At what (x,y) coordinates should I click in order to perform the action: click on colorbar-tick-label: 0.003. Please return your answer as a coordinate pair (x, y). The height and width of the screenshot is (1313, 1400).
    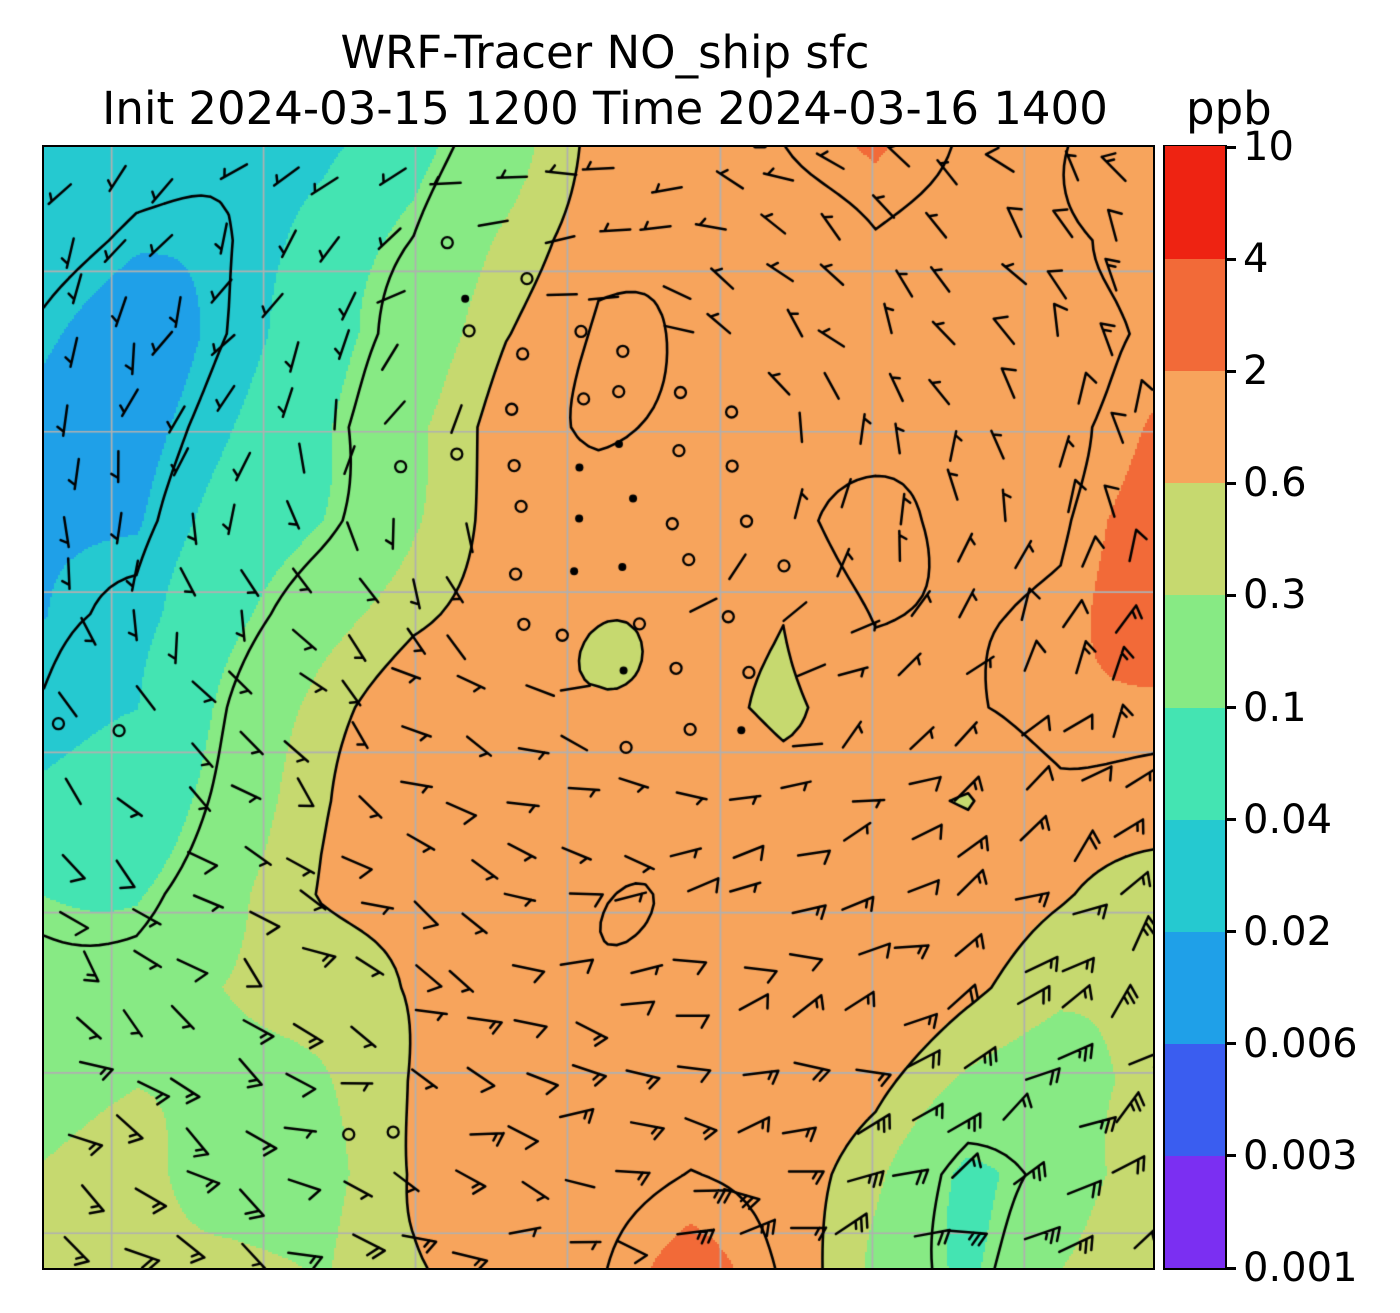
    Looking at the image, I should click on (1300, 1155).